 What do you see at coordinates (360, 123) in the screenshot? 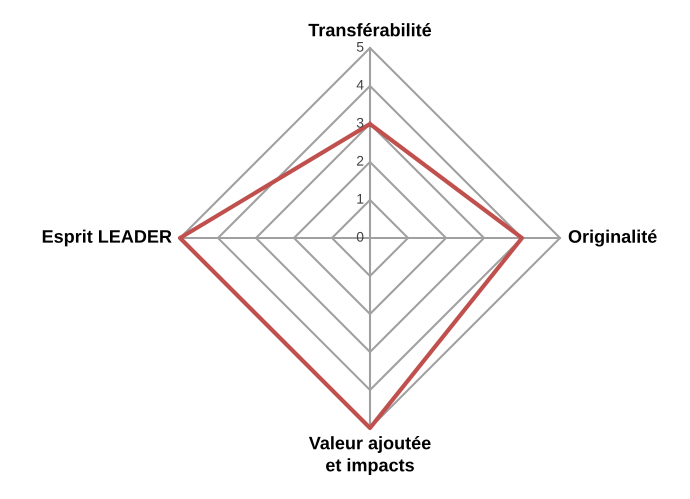
I see `y-tick-label: 3` at bounding box center [360, 123].